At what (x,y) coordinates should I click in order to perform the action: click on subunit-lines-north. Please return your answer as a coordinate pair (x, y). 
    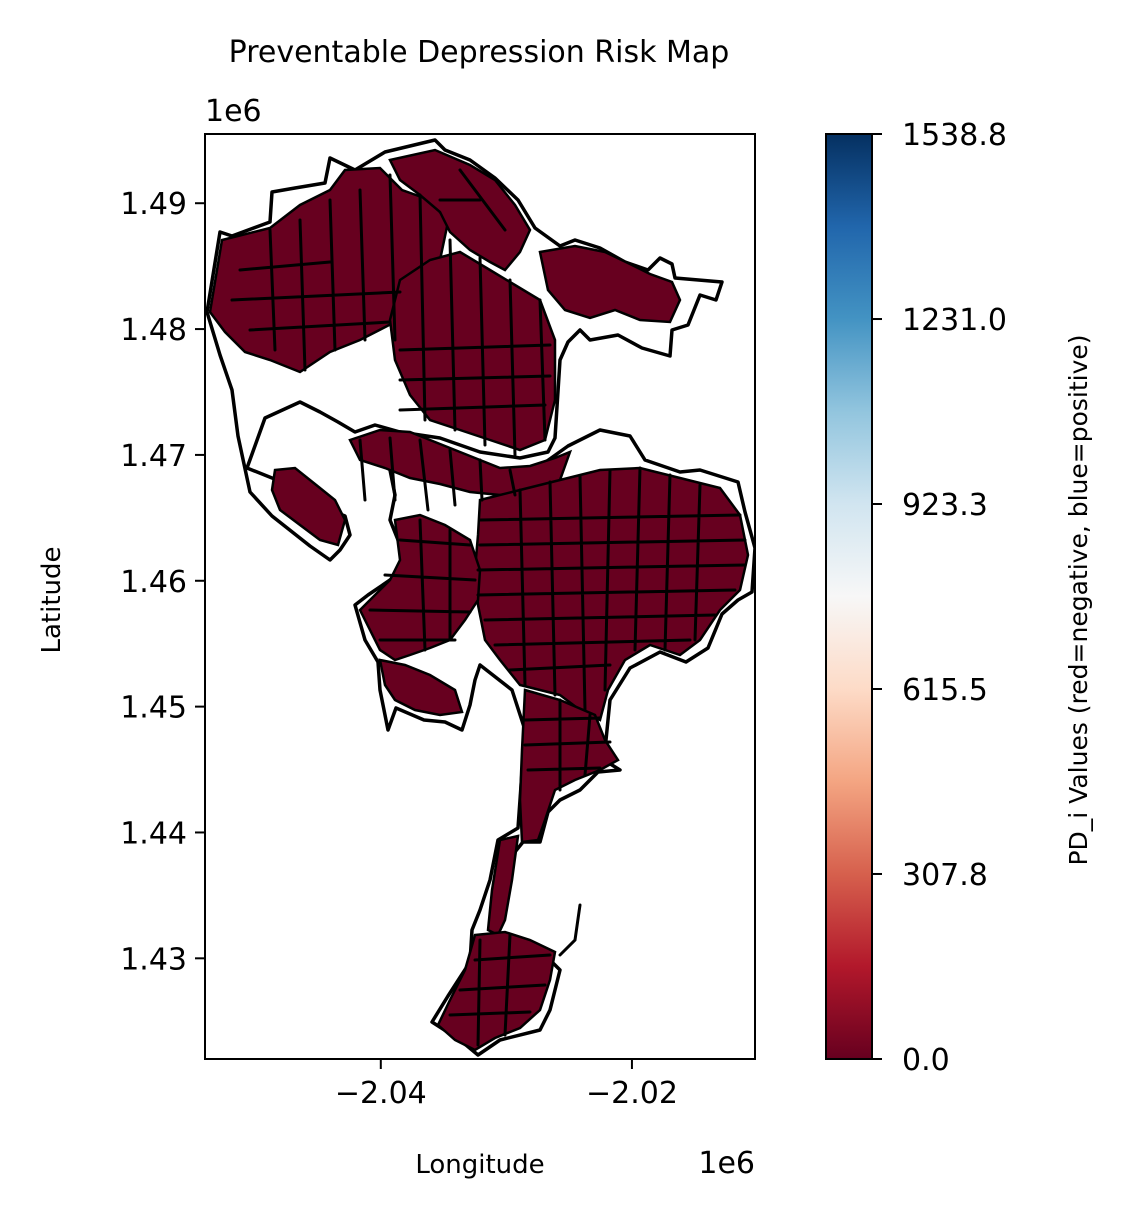
    Looking at the image, I should click on (391, 312).